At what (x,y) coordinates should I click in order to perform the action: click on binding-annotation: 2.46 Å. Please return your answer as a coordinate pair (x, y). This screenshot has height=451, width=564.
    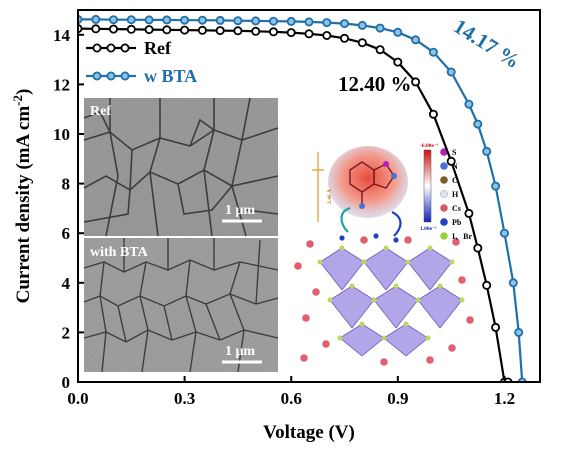
    Looking at the image, I should click on (357, 194).